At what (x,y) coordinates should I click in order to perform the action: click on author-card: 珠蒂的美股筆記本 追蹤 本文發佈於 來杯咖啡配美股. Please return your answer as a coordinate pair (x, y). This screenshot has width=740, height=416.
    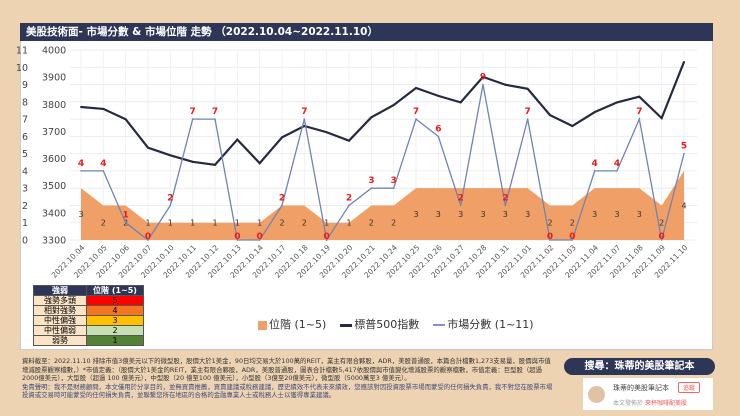
    Looking at the image, I should click on (648, 394).